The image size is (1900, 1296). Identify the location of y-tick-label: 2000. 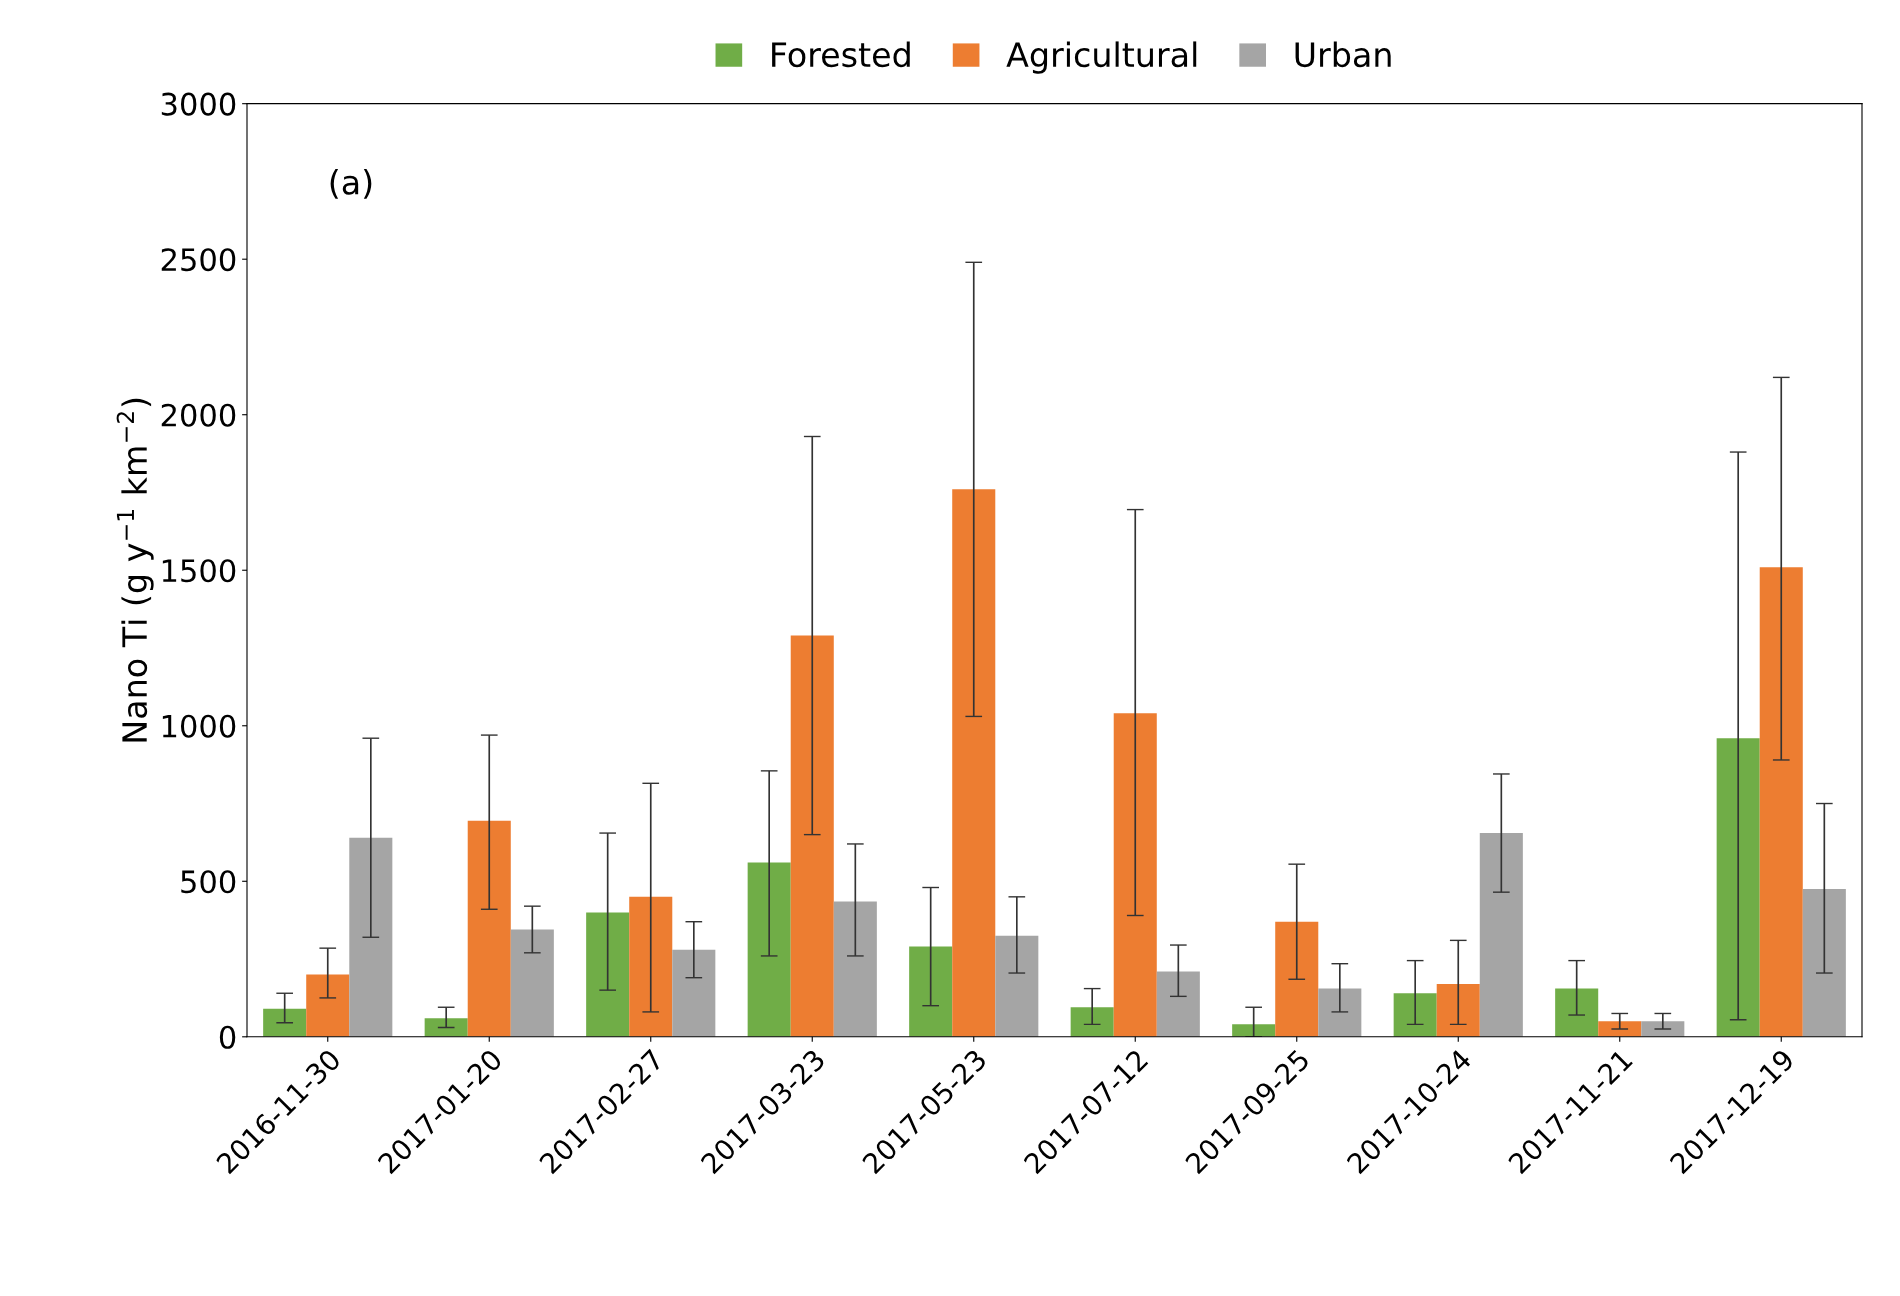
(198, 415).